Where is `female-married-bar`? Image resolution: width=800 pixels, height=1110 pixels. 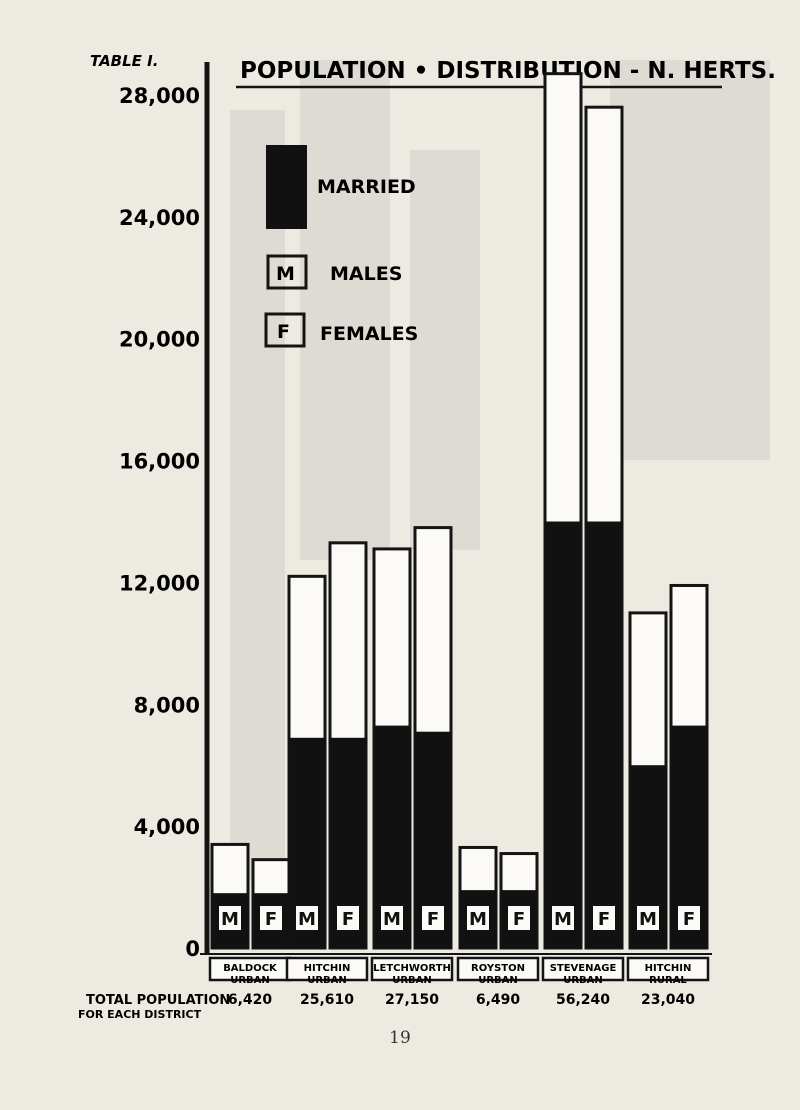 female-married-bar is located at coordinates (604, 734).